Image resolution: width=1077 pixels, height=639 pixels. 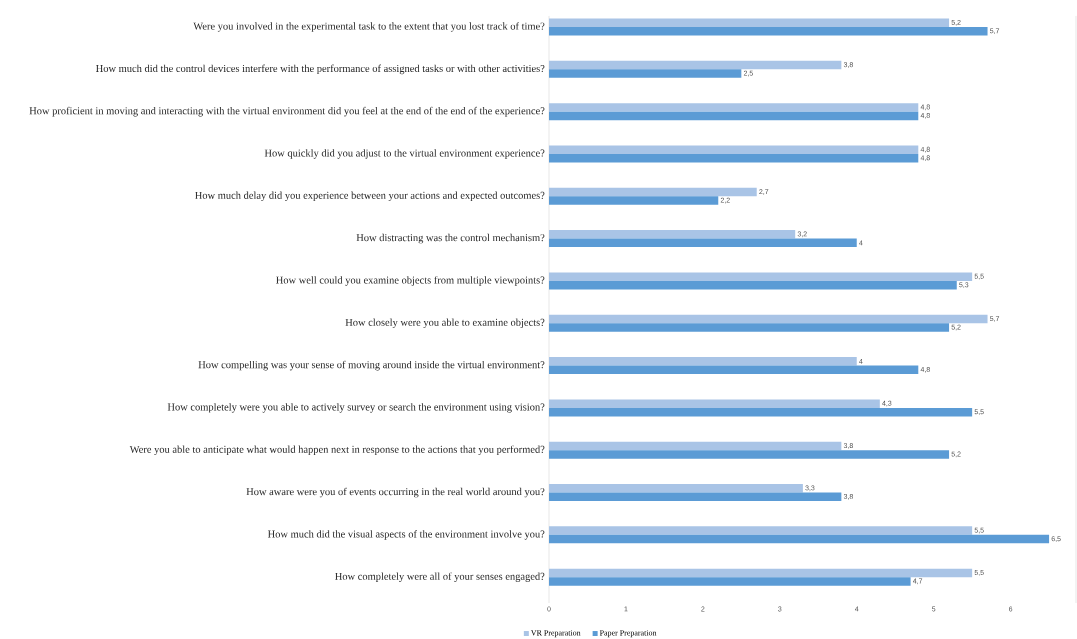 What do you see at coordinates (320, 69) in the screenshot?
I see `y-tick-label: How much did the control devices interfere with the performance of assigned tasks or with other activities?` at bounding box center [320, 69].